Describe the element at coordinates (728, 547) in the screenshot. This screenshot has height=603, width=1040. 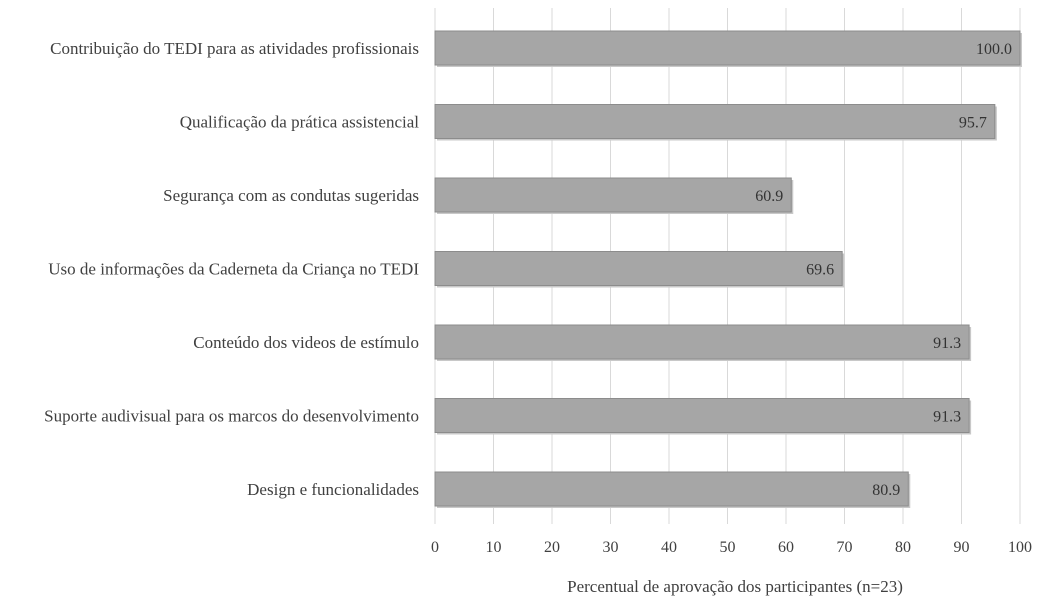
I see `x-tick-label: 50` at that location.